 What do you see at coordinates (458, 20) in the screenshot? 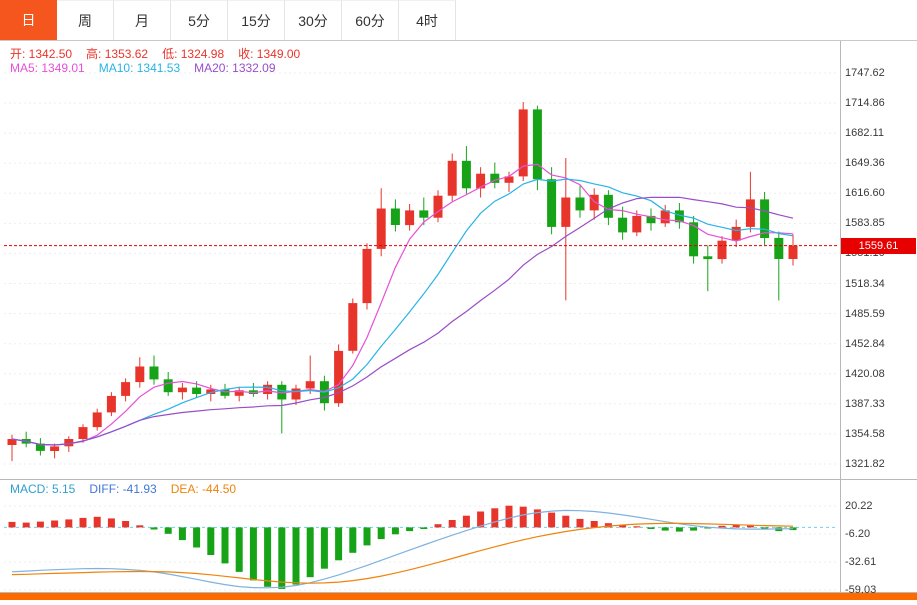
I see `period-tabbar: 日周月 5分 15分 30分 60分 4时` at bounding box center [458, 20].